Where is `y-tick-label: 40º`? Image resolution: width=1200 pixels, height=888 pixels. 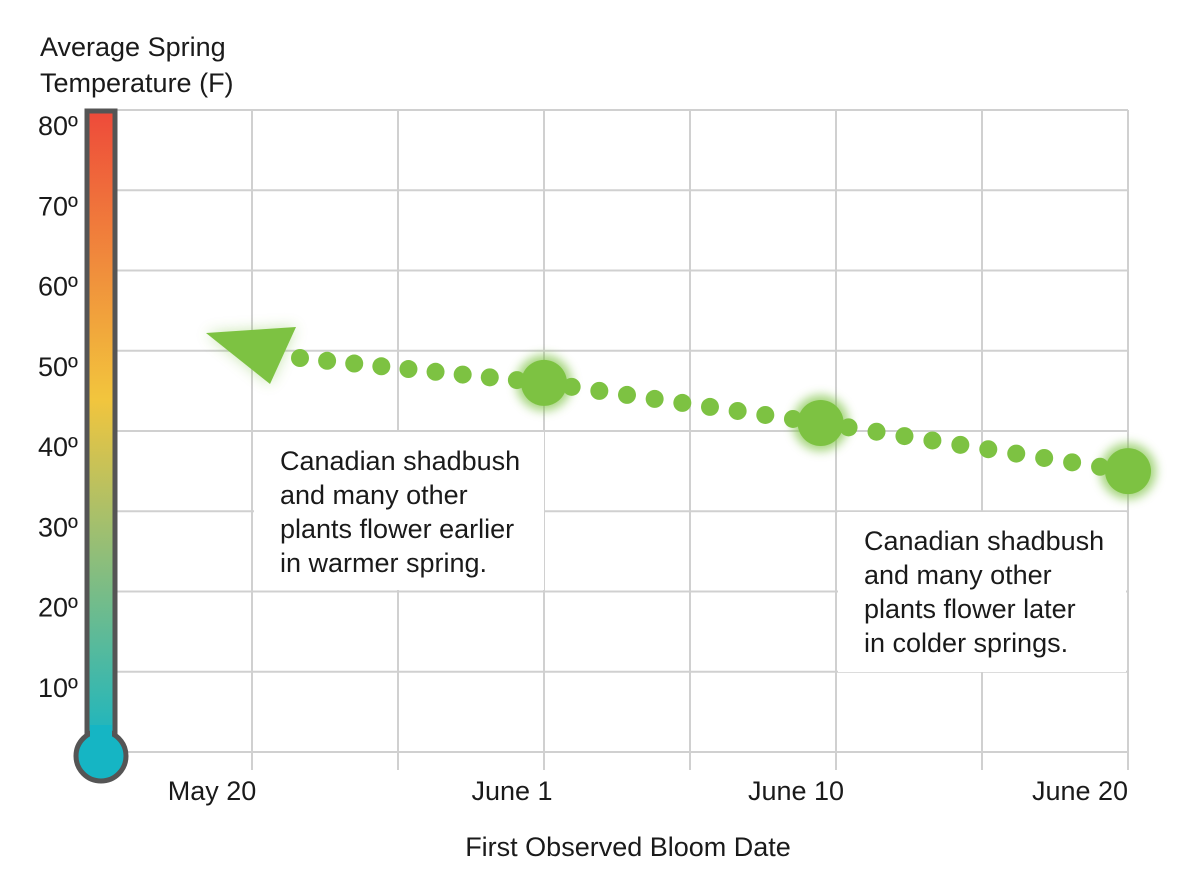 y-tick-label: 40º is located at coordinates (58, 447).